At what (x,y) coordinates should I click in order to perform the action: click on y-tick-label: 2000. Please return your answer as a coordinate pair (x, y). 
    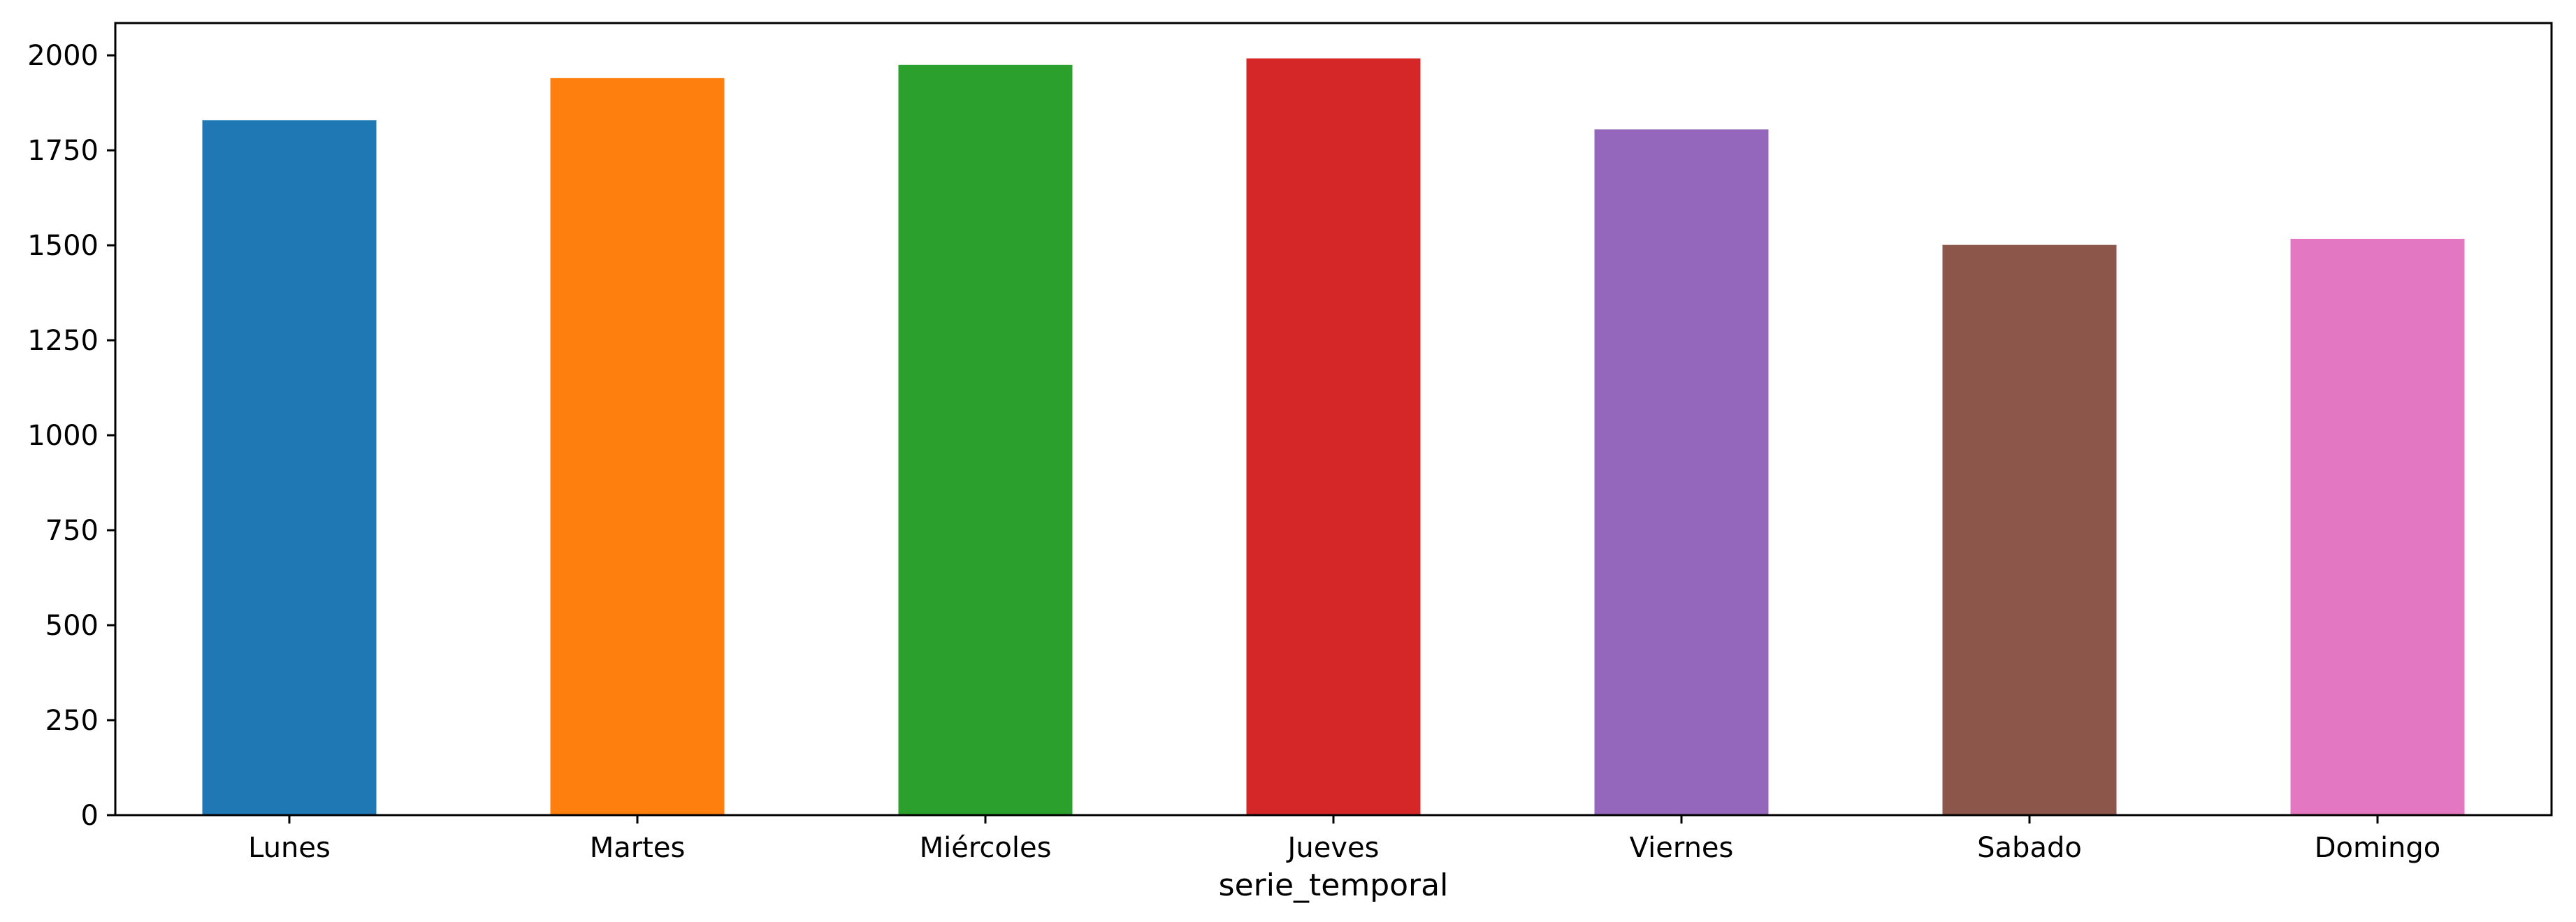
    Looking at the image, I should click on (63, 56).